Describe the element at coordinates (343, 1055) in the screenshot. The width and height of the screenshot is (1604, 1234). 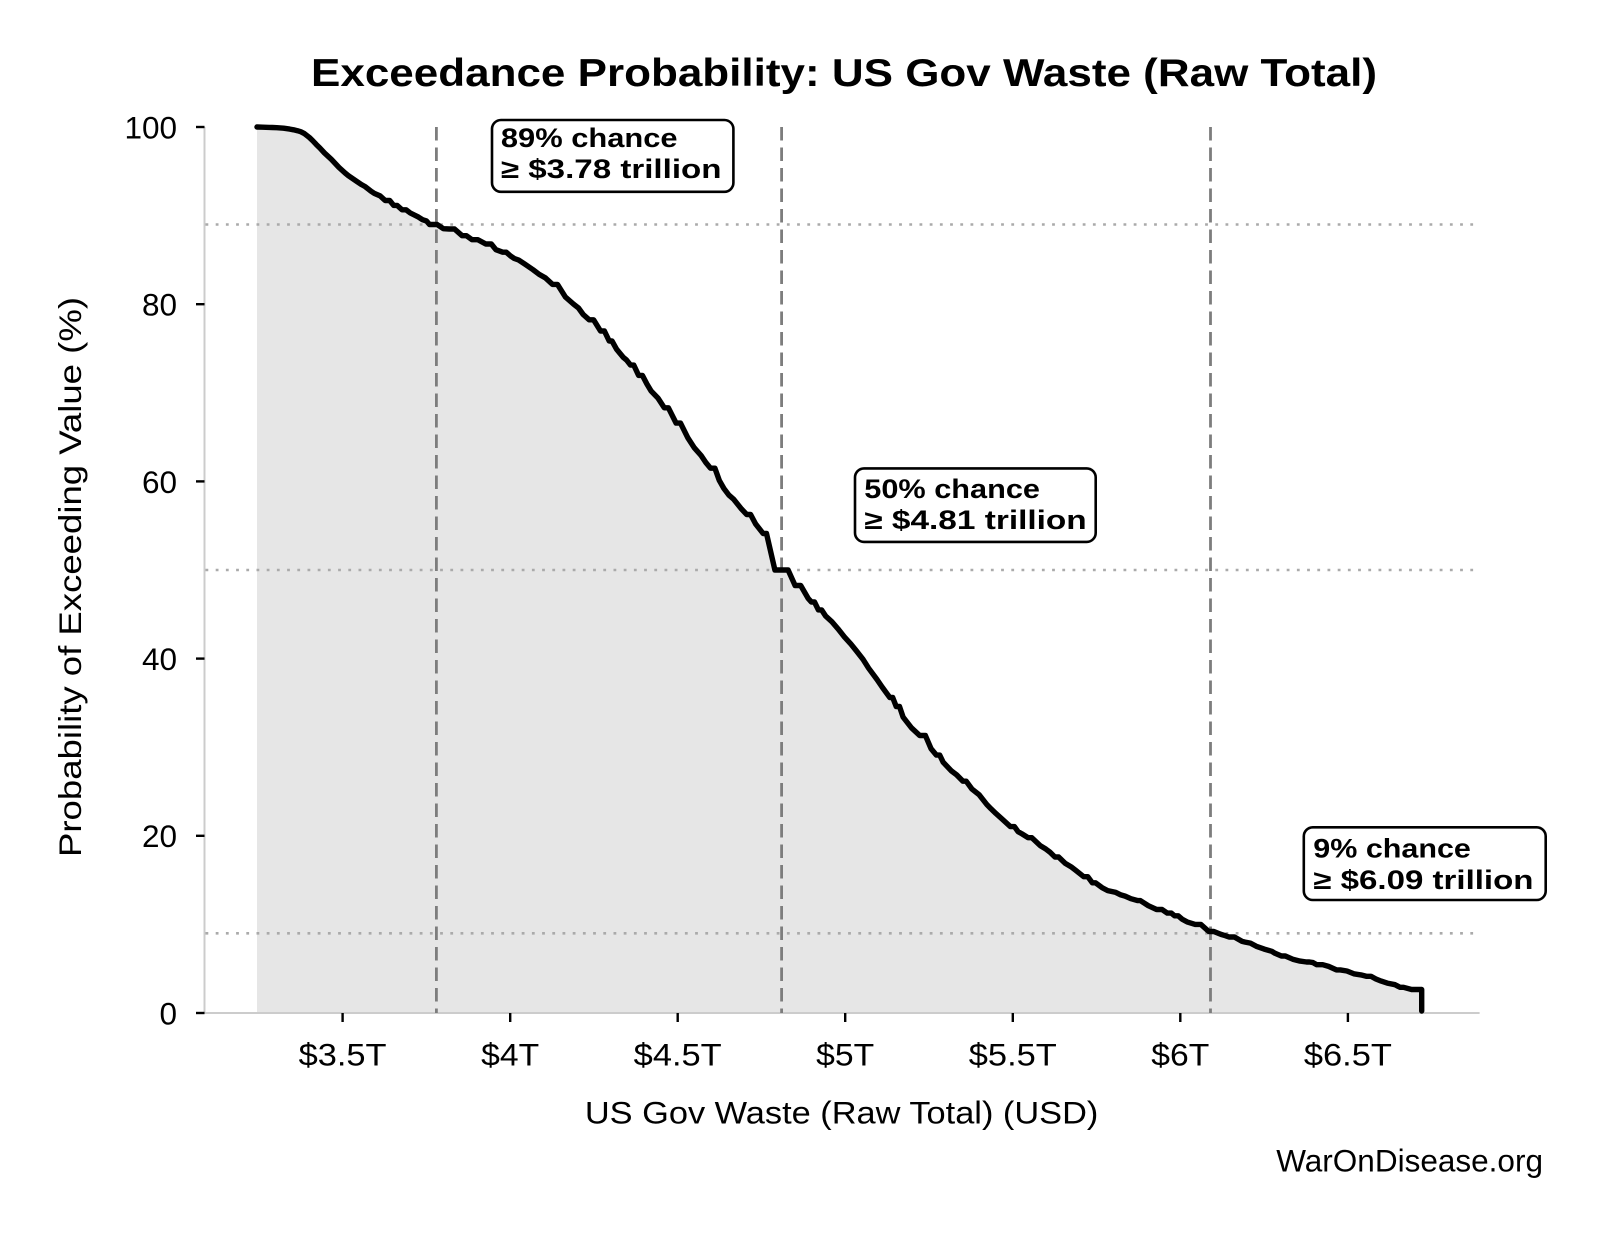
I see `svg-text: $3.5T` at that location.